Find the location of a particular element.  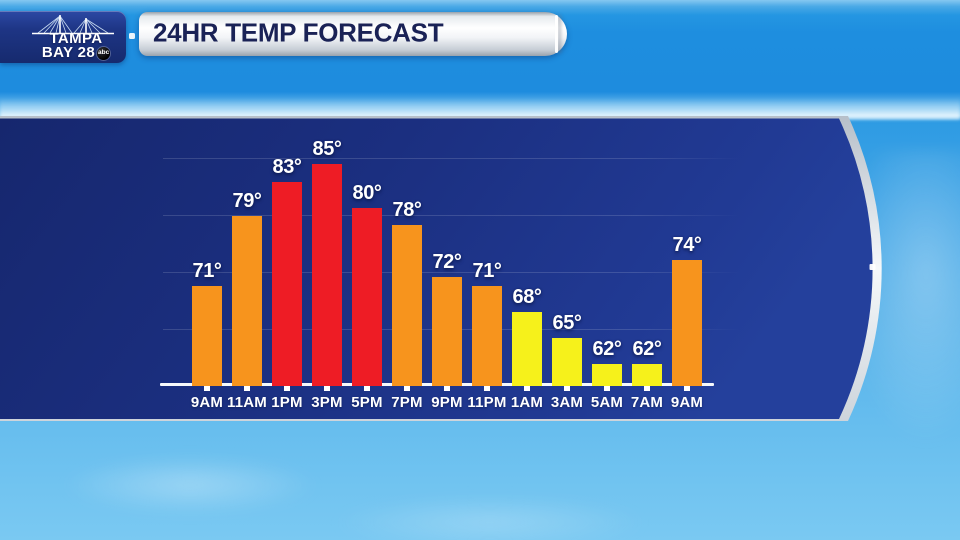

bar-group: 78° is located at coordinates (407, 295).